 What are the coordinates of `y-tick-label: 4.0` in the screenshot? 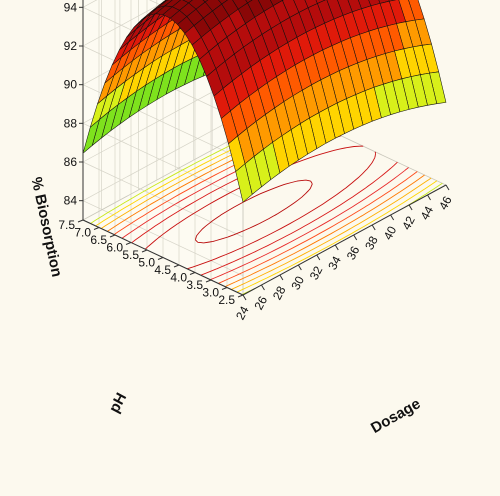 It's located at (178, 278).